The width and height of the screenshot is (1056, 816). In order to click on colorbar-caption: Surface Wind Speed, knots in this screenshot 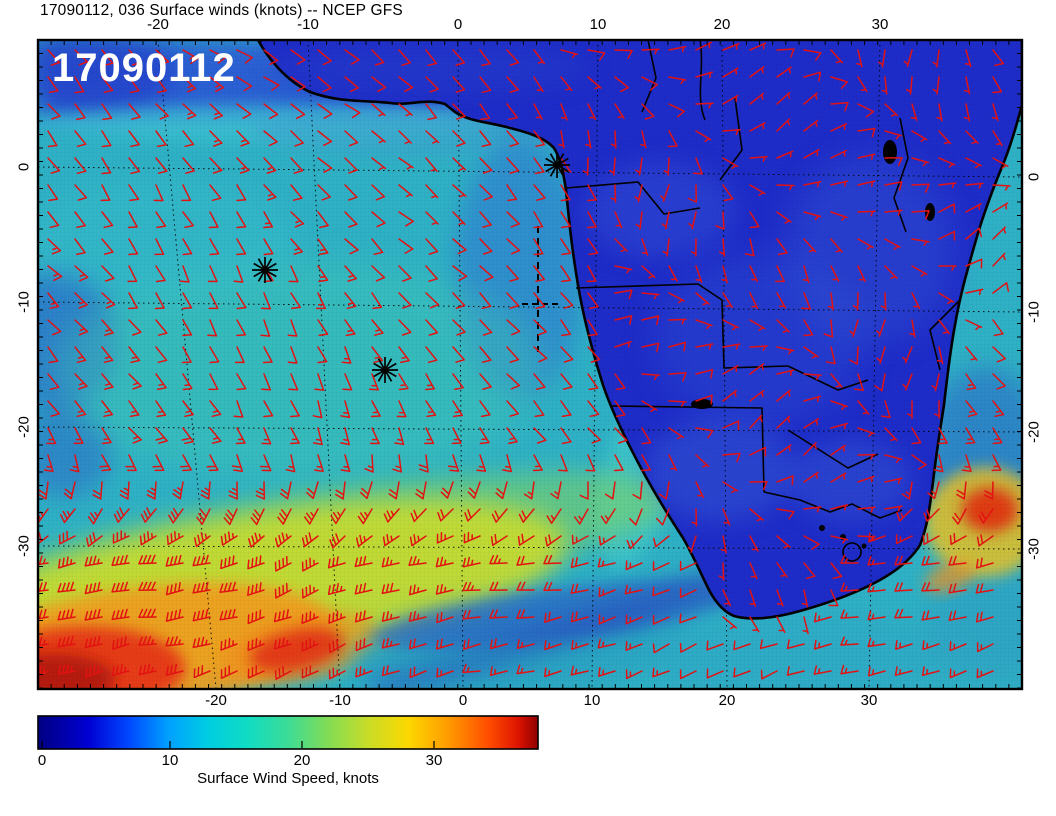, I will do `click(288, 778)`.